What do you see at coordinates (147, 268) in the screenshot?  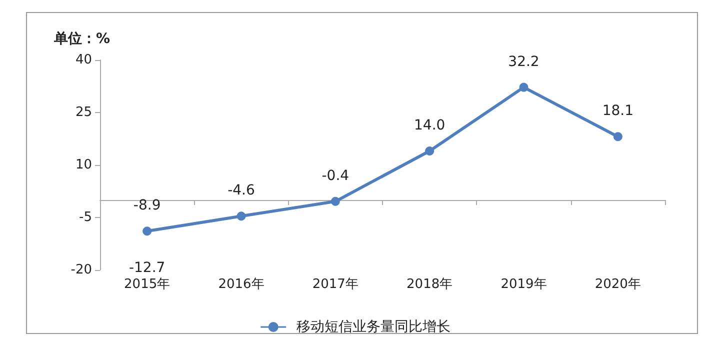 I see `annotation: -12.7` at bounding box center [147, 268].